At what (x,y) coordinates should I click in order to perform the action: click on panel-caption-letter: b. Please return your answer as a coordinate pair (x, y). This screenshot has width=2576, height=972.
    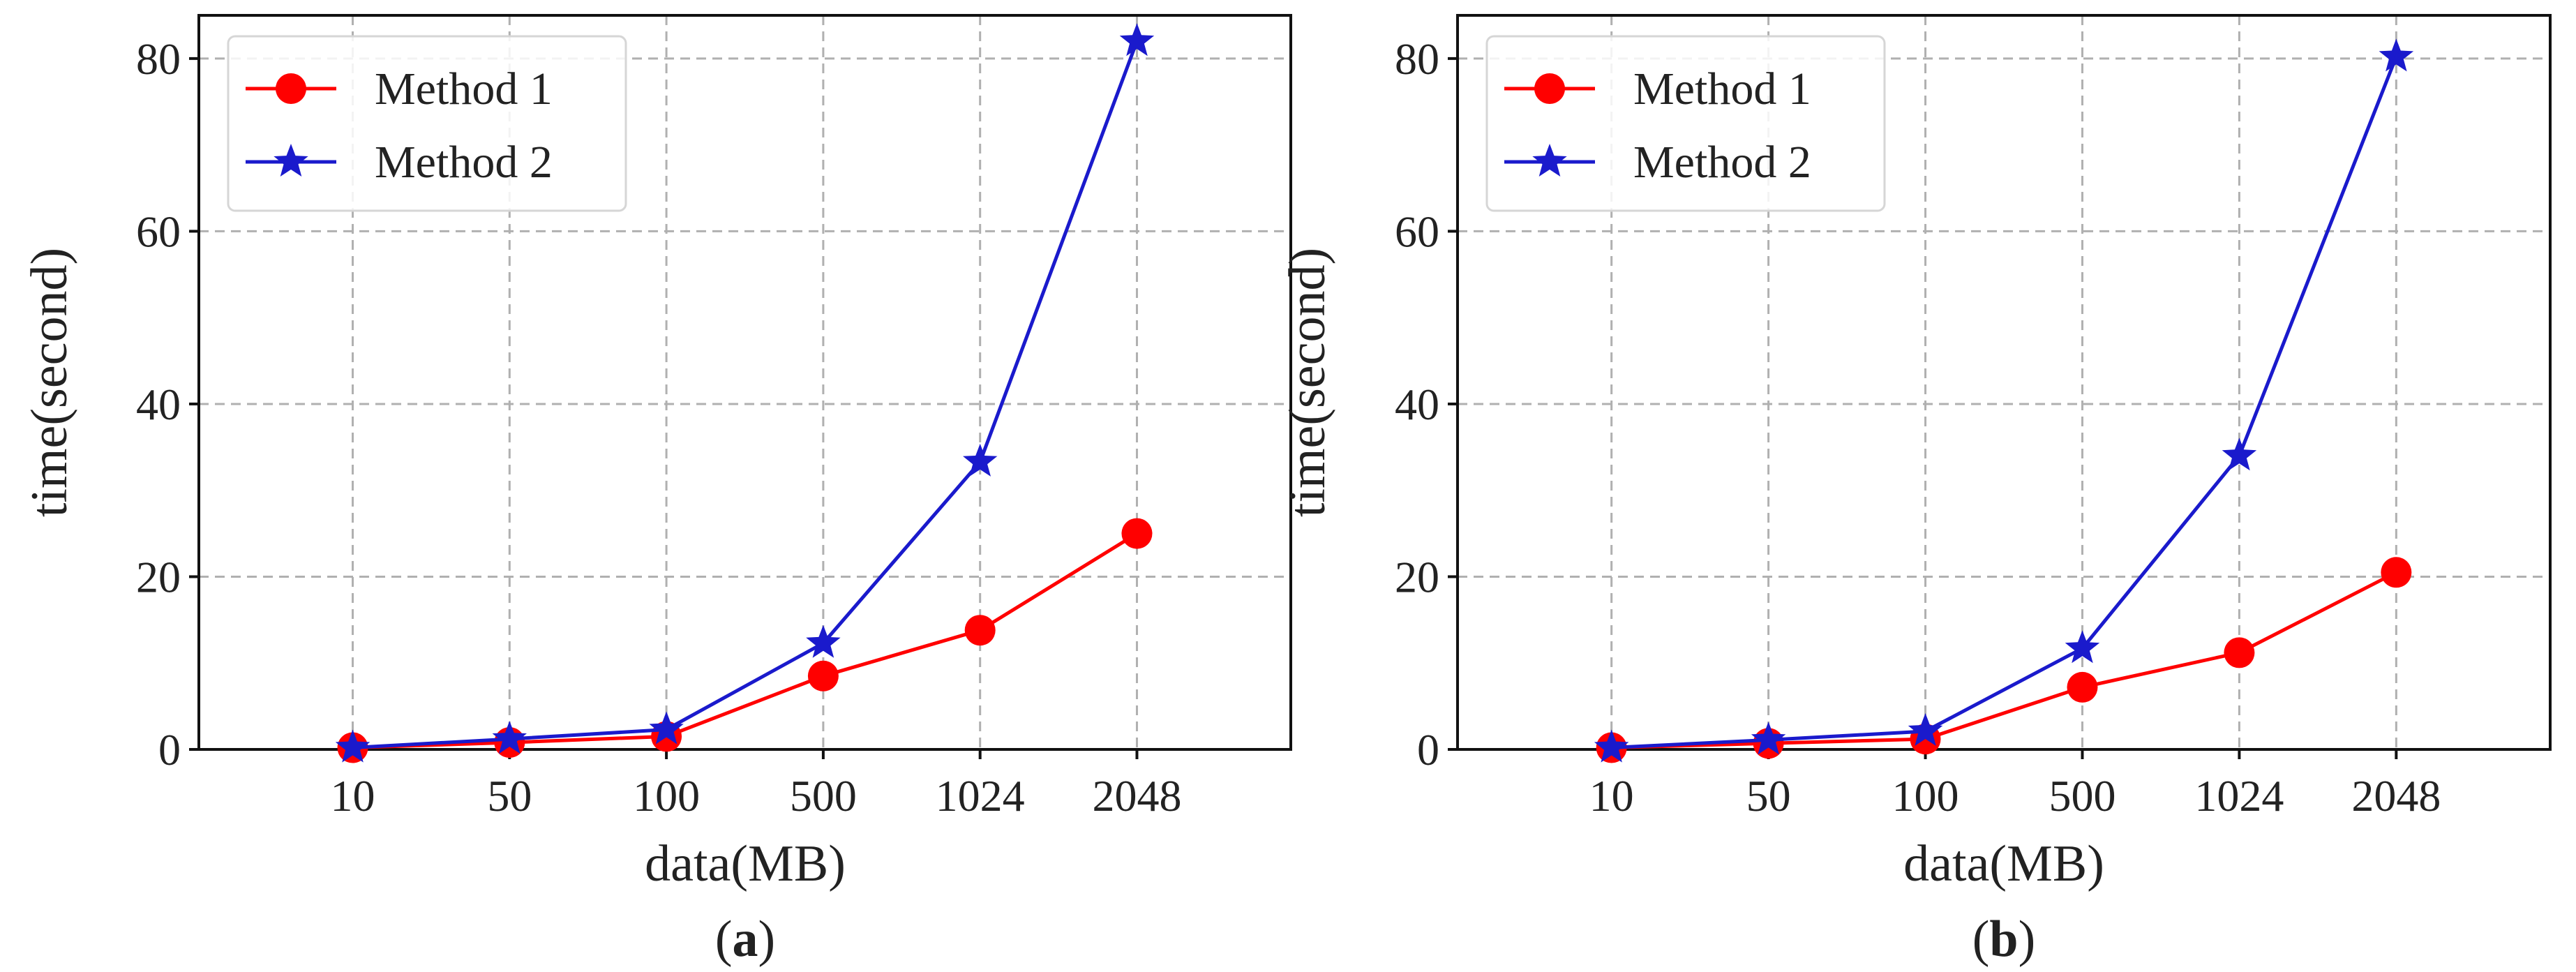
    Looking at the image, I should click on (2003, 939).